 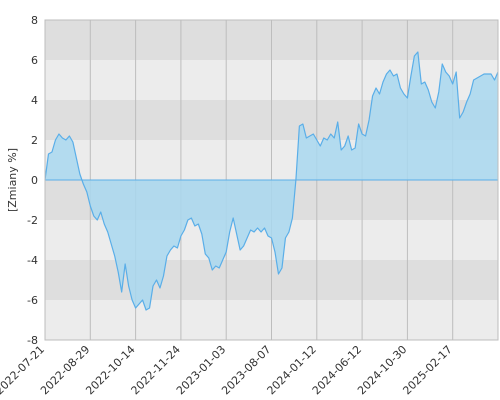 What do you see at coordinates (34, 20) in the screenshot?
I see `y-tick-label: 8` at bounding box center [34, 20].